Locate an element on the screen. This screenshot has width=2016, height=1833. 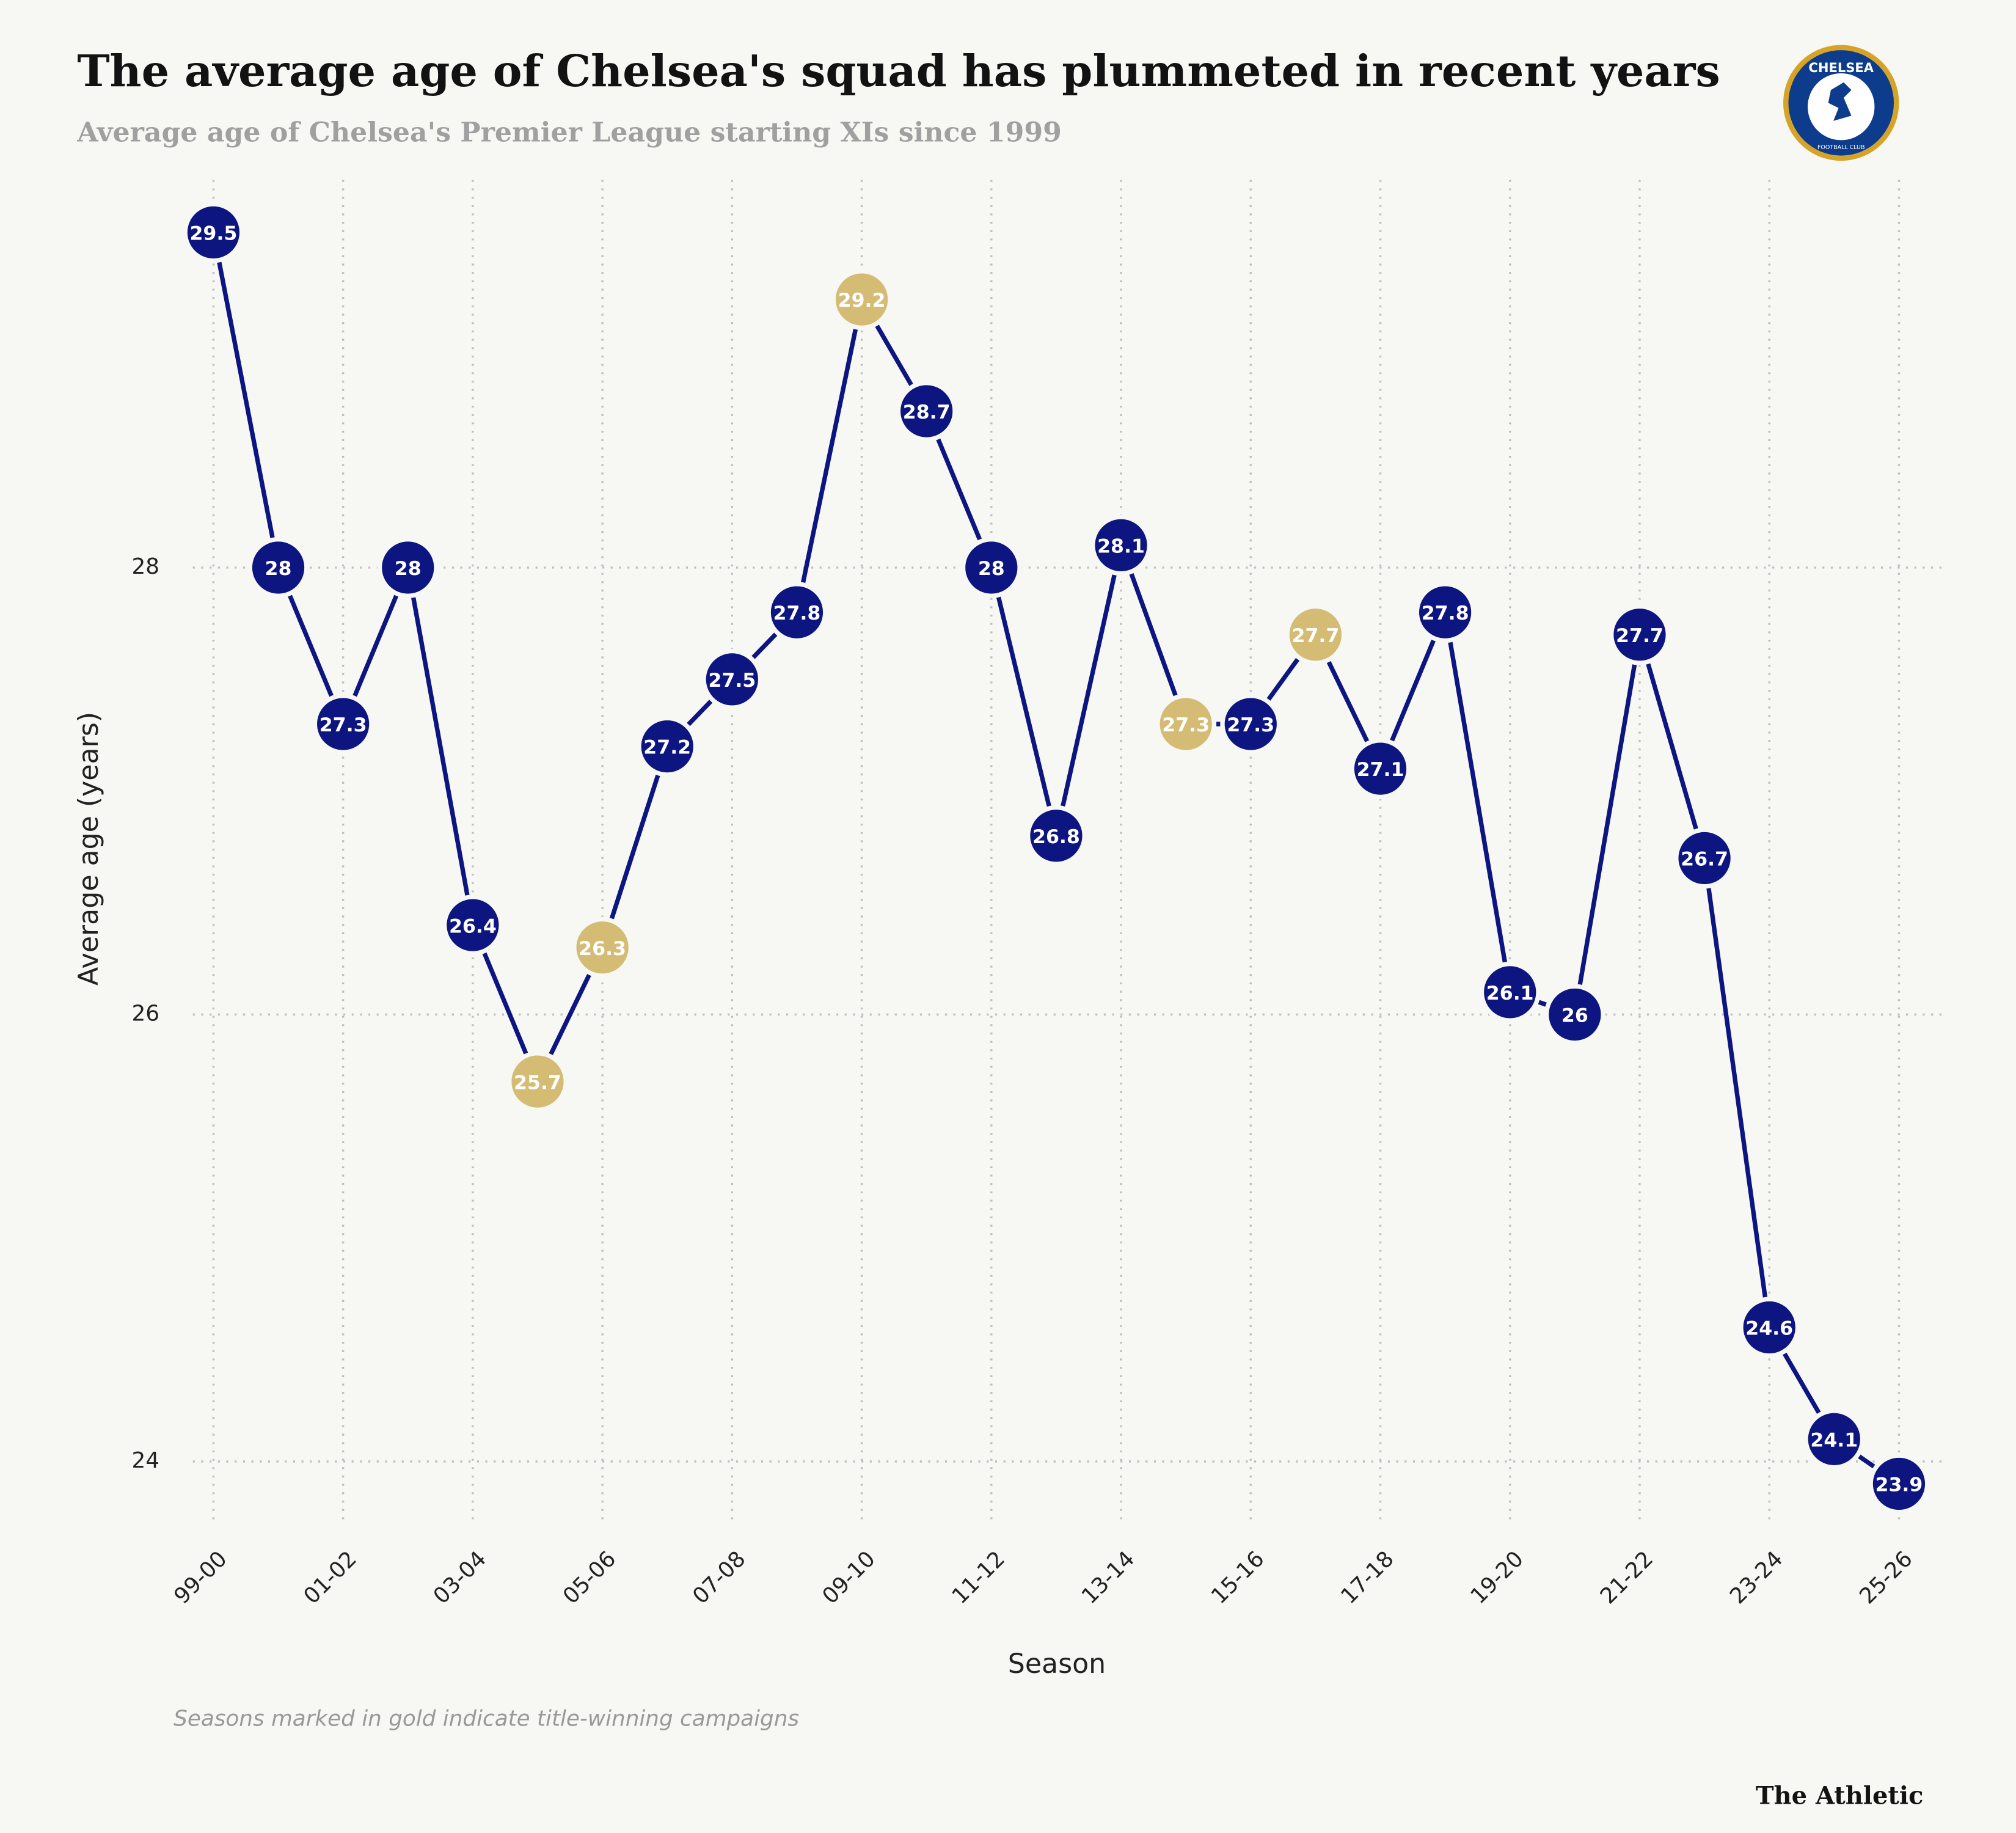
value-label: 26.1 is located at coordinates (1510, 993).